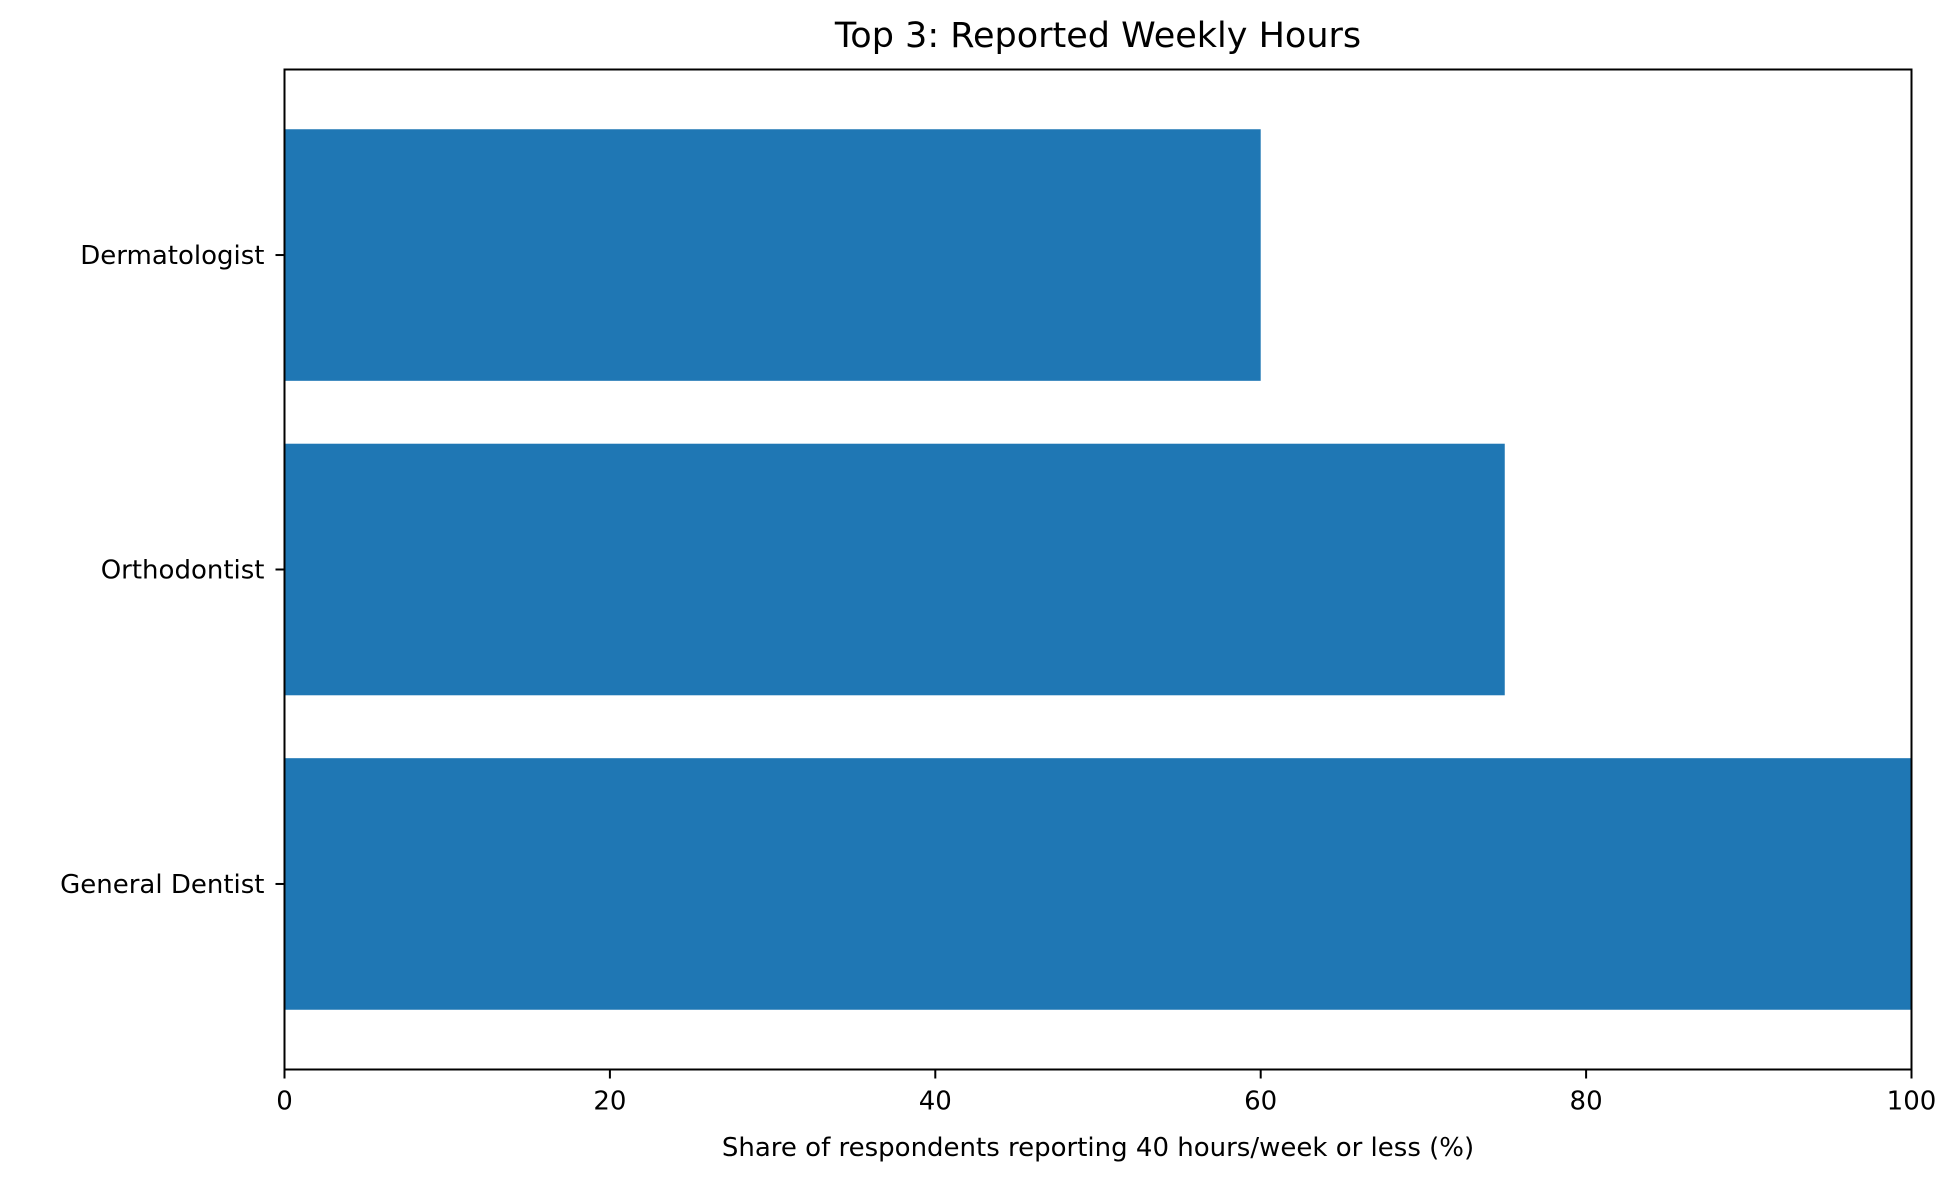  Describe the element at coordinates (935, 1102) in the screenshot. I see `x-tick-label: 40` at that location.